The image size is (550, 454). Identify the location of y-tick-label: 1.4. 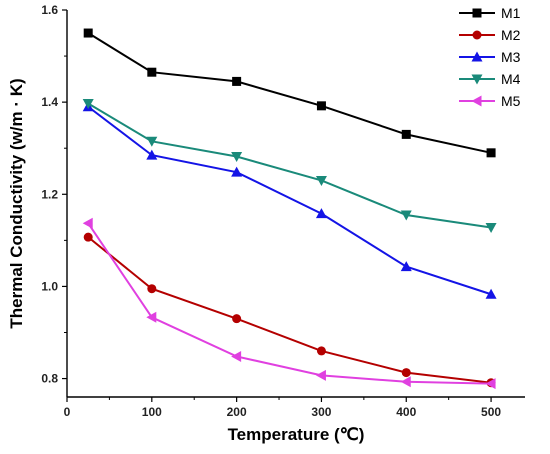
(49, 102).